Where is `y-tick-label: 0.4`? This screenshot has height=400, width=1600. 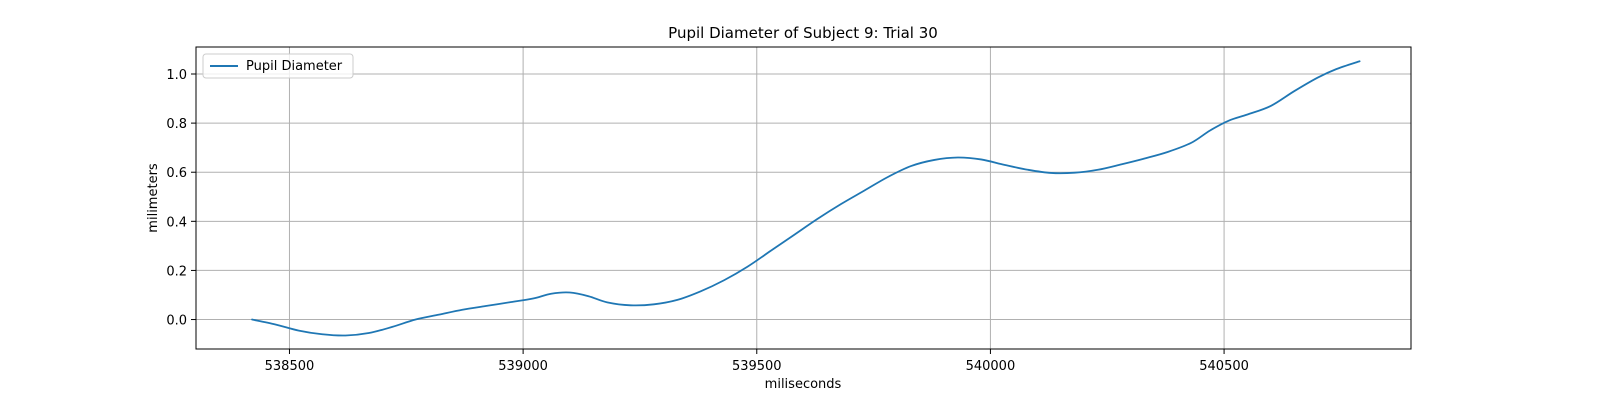
y-tick-label: 0.4 is located at coordinates (176, 222).